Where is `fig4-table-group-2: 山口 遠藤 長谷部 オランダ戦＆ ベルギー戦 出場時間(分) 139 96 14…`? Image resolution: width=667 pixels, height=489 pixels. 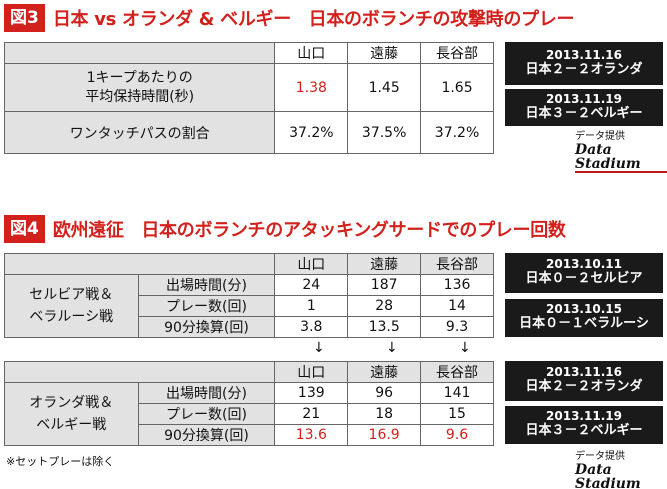
fig4-table-group-2: 山口 遠藤 長谷部 オランダ戦＆ ベルギー戦 出場時間(分) 139 96 14… is located at coordinates (248, 403).